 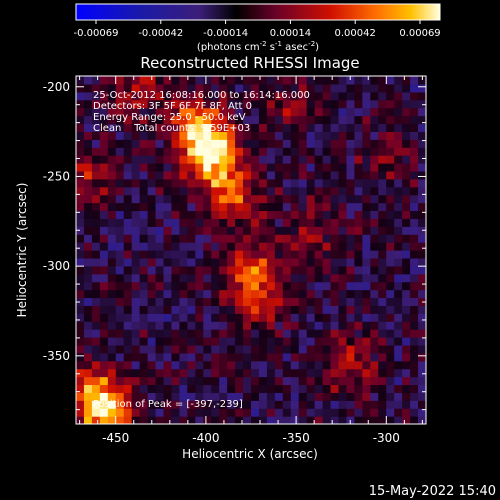 What do you see at coordinates (419, 33) in the screenshot?
I see `colorbar-tick-label: 0.00069` at bounding box center [419, 33].